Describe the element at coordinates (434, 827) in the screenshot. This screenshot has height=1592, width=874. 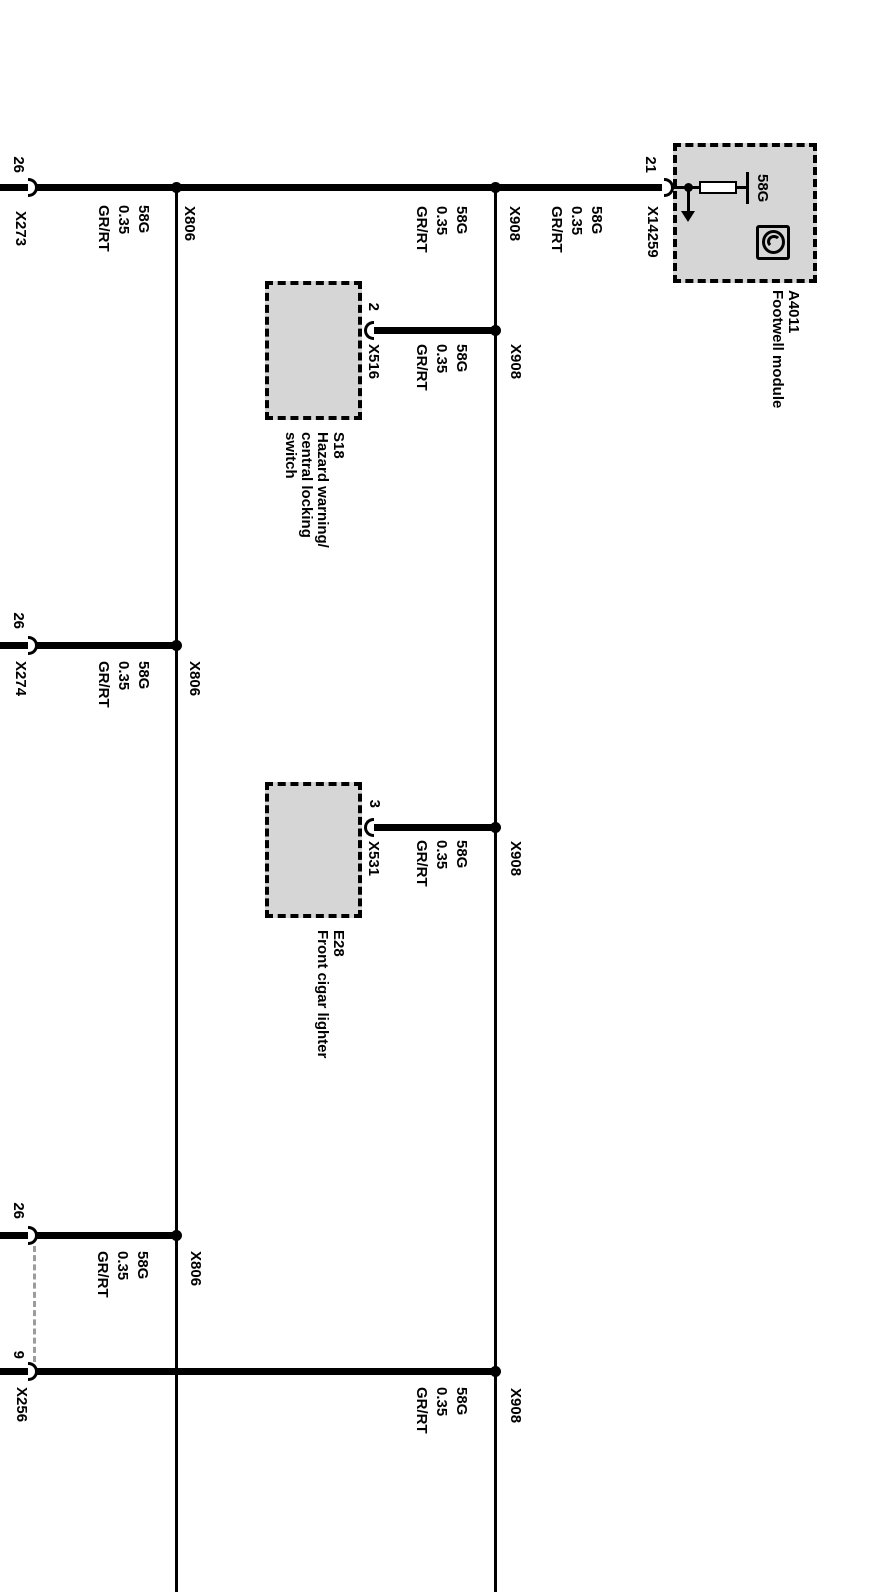
I see `wire-branch-e28` at that location.